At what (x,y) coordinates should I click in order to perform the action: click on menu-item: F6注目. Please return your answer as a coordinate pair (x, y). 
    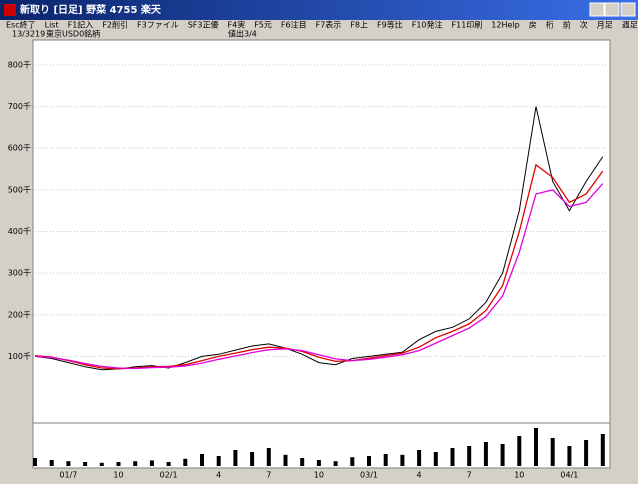
    Looking at the image, I should click on (294, 25).